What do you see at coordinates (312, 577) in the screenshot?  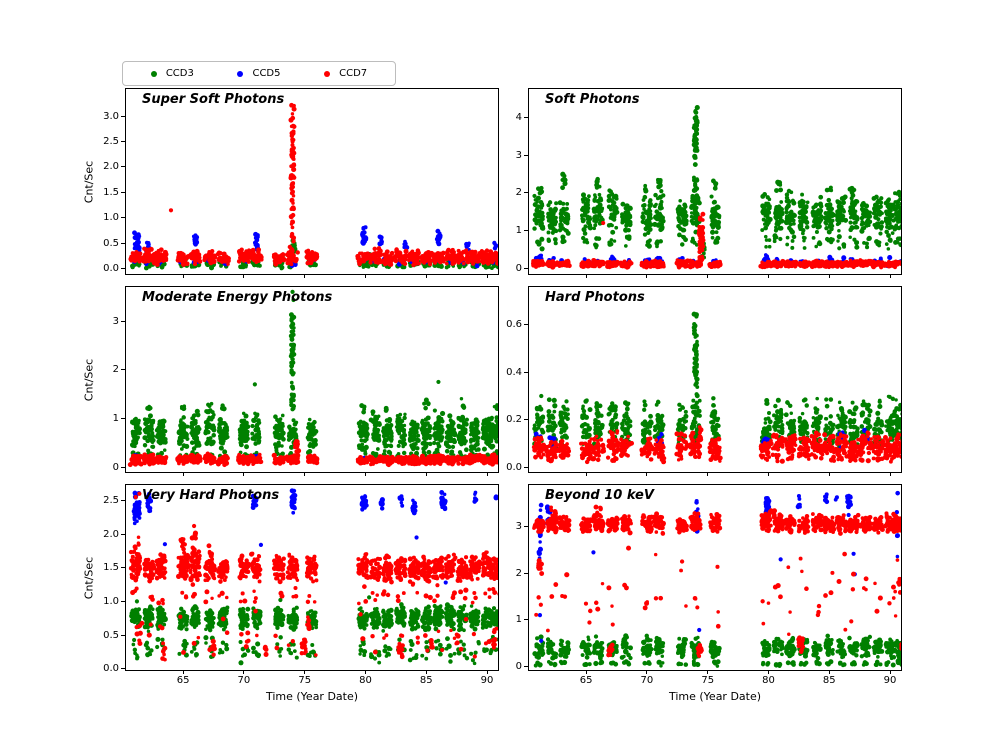 I see `scatter-canvas-very-hard` at bounding box center [312, 577].